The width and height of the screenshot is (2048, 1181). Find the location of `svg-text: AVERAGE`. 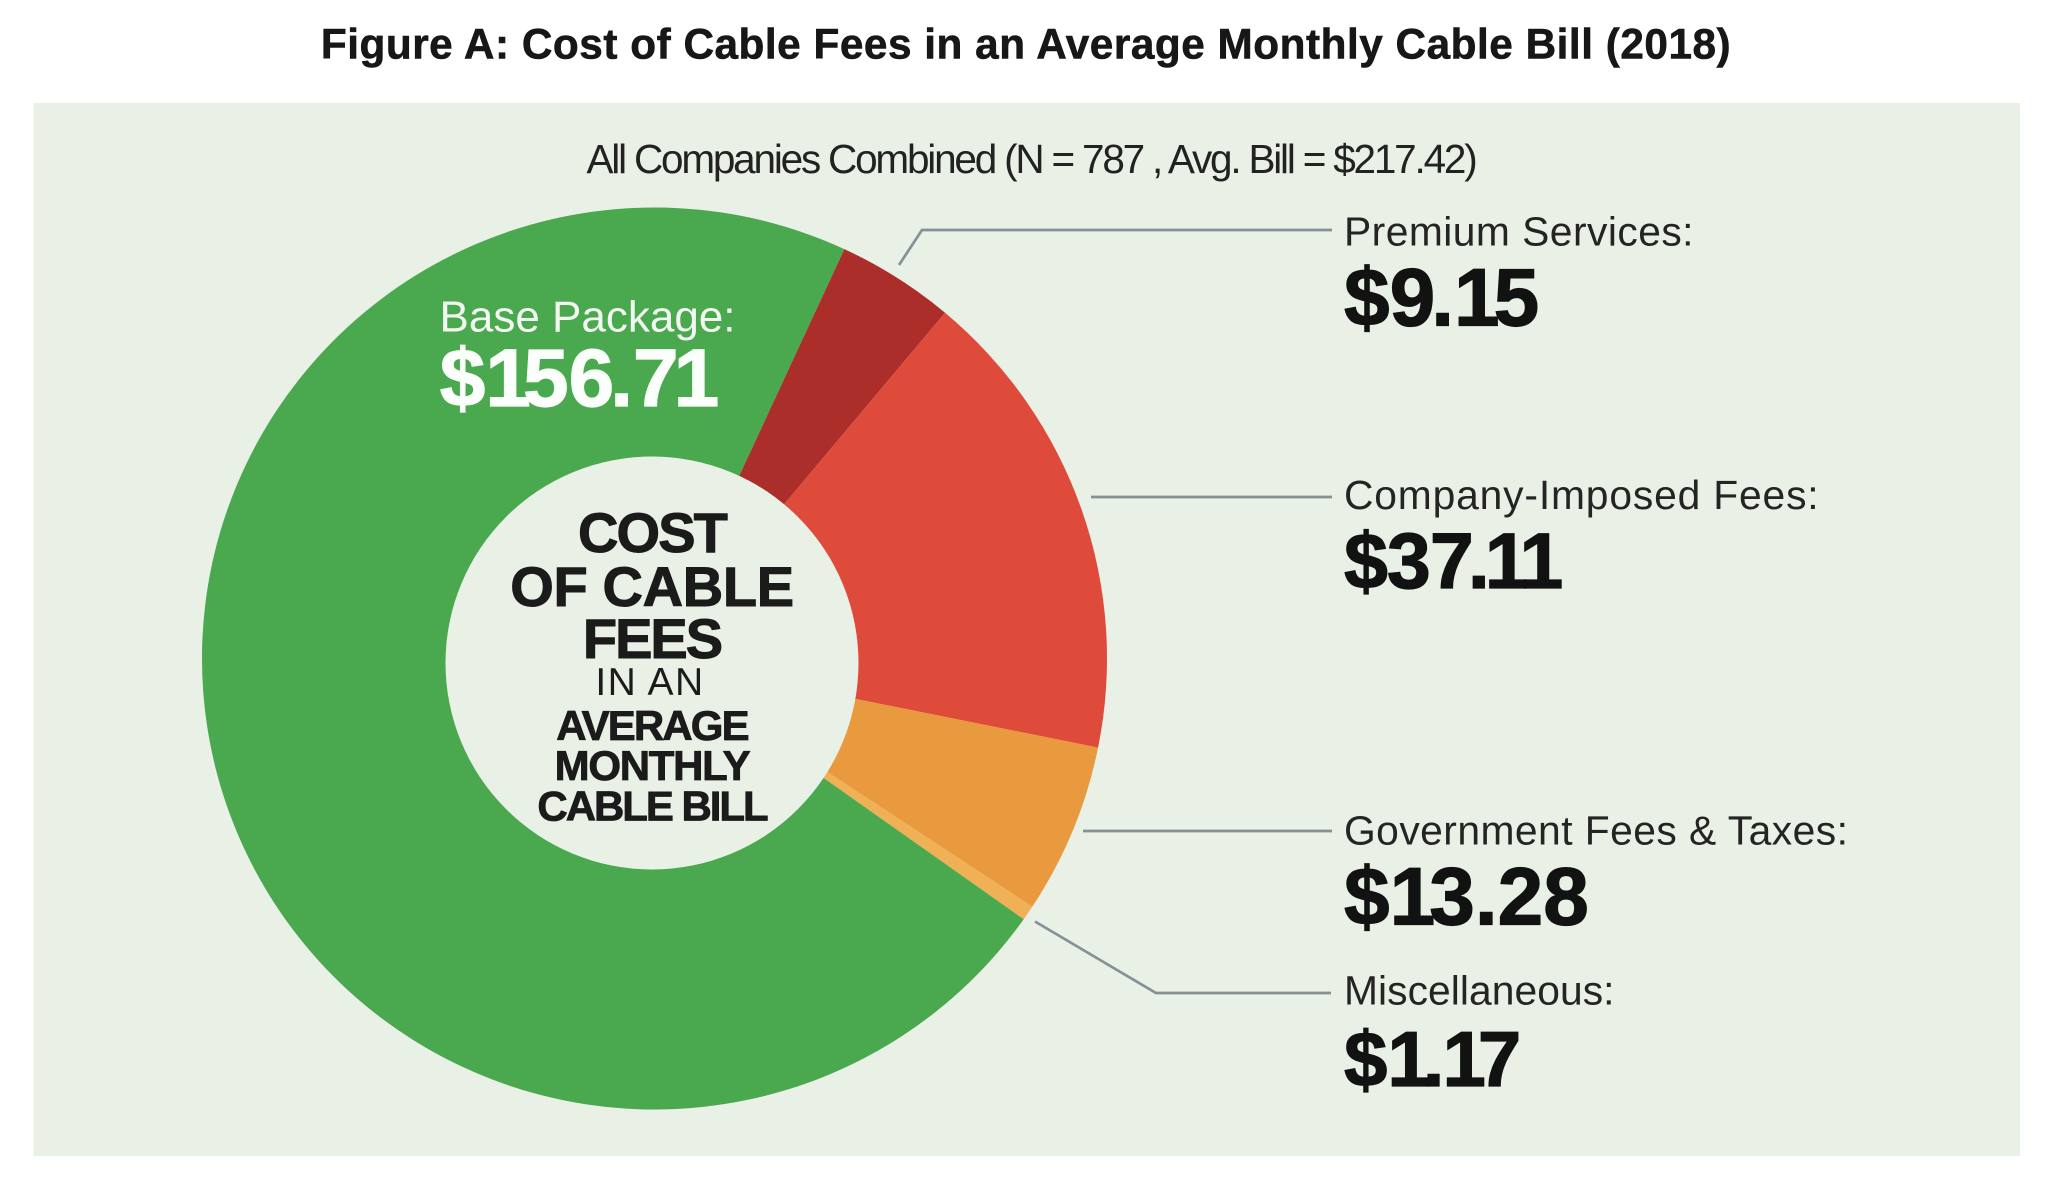

svg-text: AVERAGE is located at coordinates (652, 725).